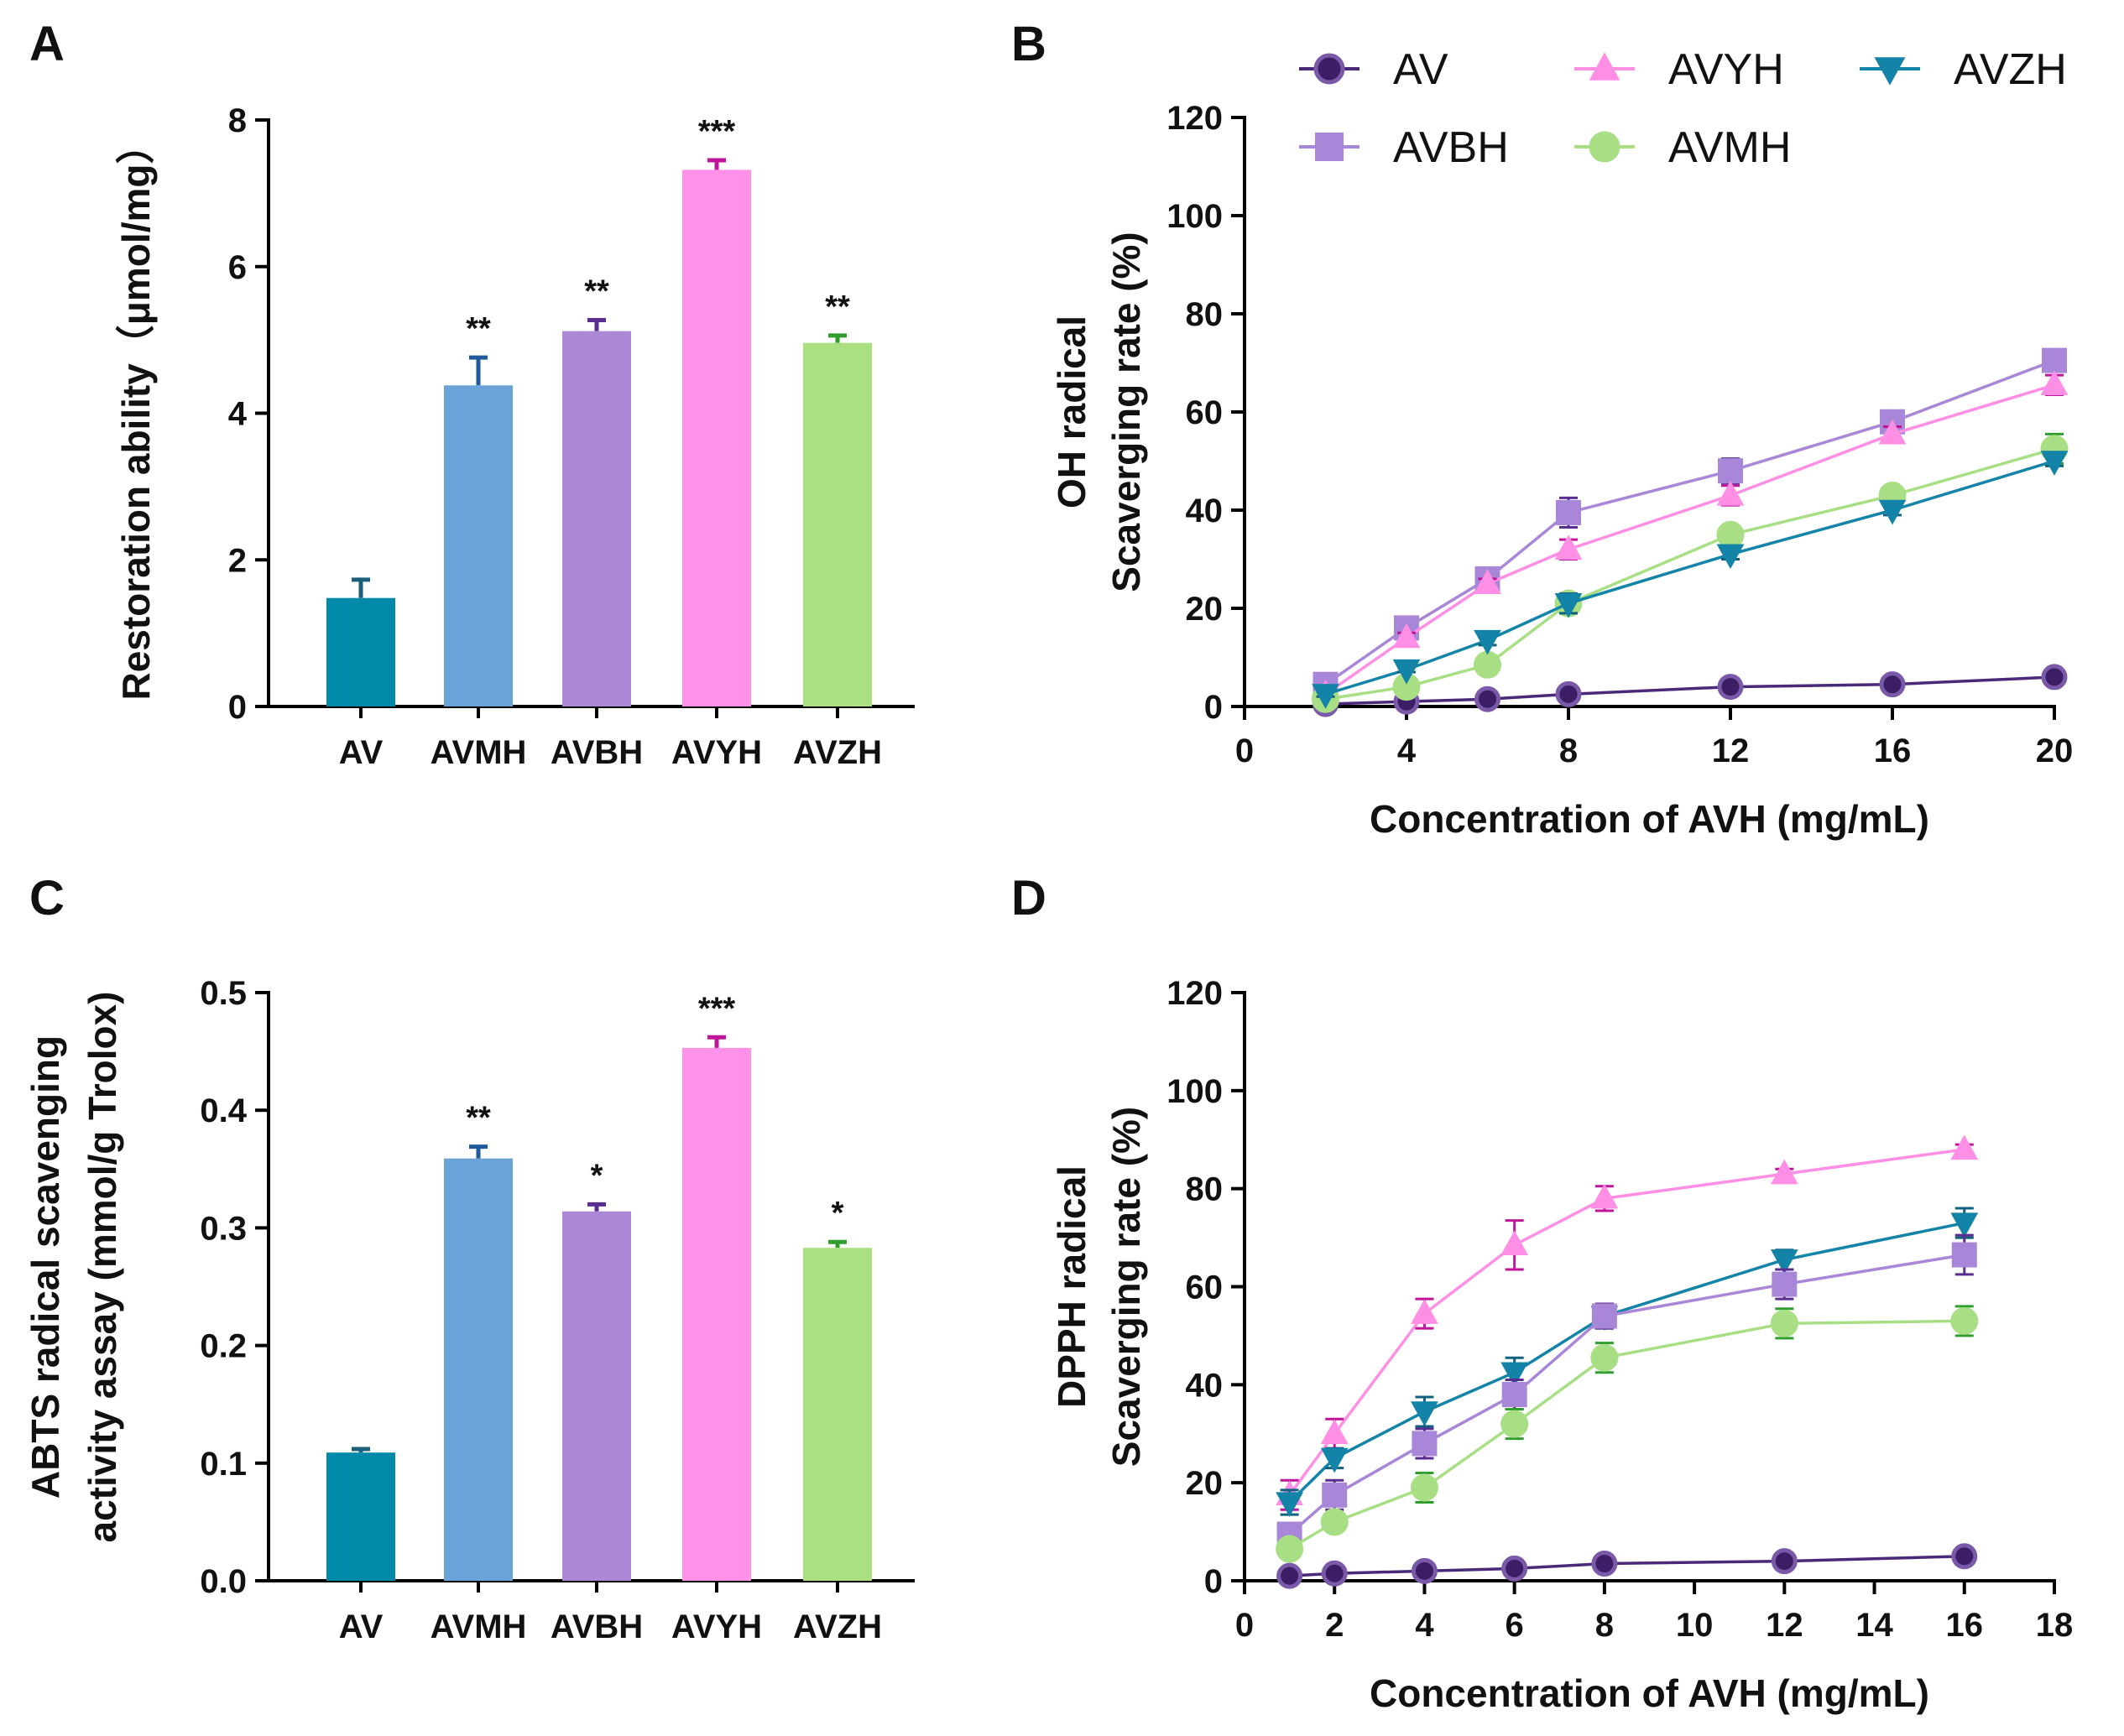 The image size is (2124, 1736). Describe the element at coordinates (1683, 108) in the screenshot. I see `legend: AV AVYH AVZH AVBH AVMH` at that location.